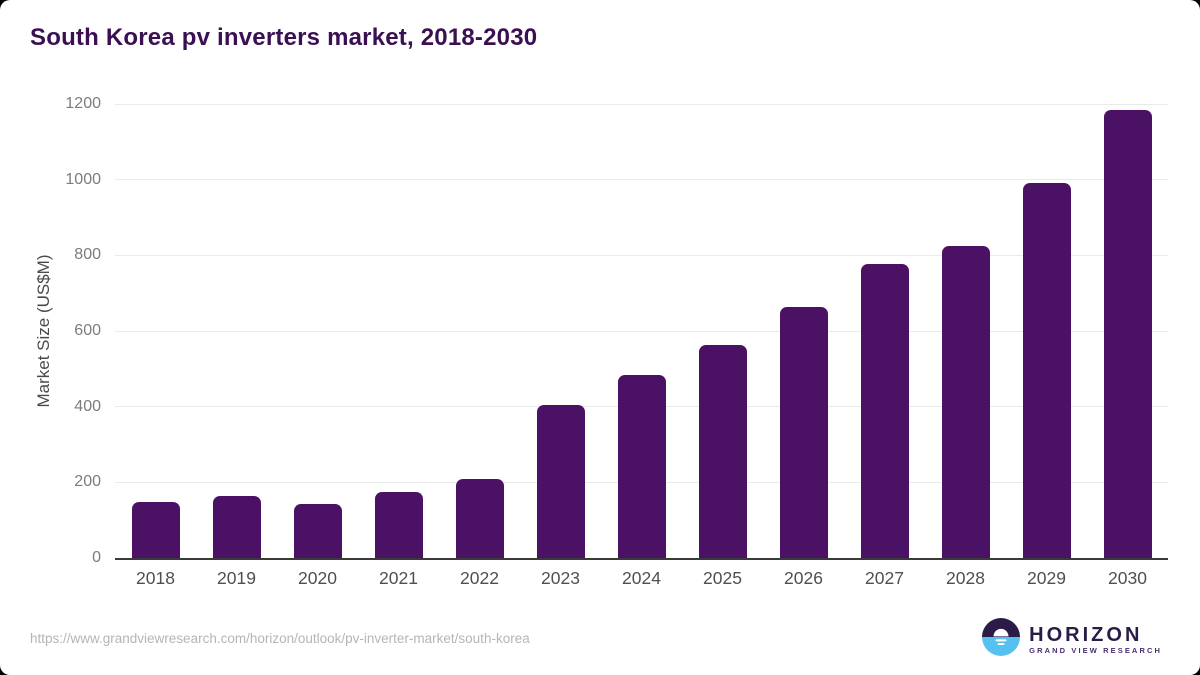 This screenshot has height=675, width=1200. Describe the element at coordinates (1095, 650) in the screenshot. I see `logo-subtext: GRAND VIEW RESEARCH` at that location.